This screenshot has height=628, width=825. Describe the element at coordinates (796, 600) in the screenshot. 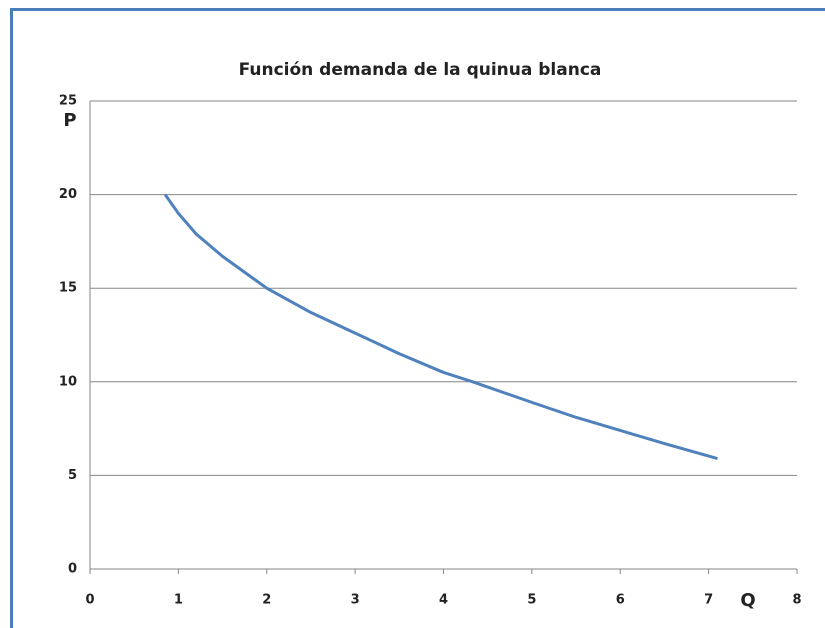

I see `x-tick-label: 8` at that location.